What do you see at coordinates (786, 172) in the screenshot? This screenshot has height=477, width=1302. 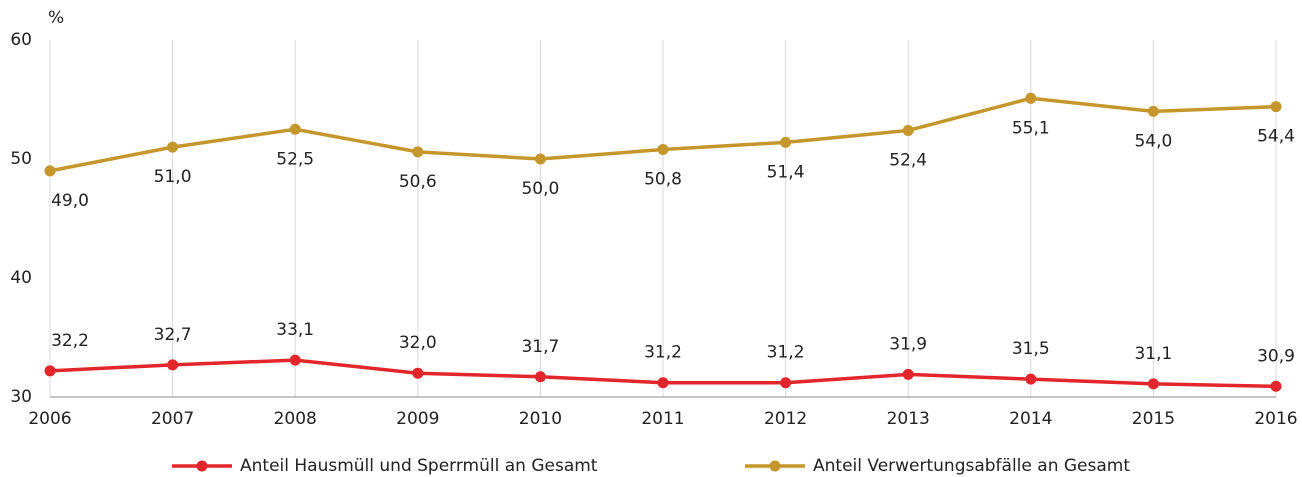 I see `data-label: 51,4` at bounding box center [786, 172].